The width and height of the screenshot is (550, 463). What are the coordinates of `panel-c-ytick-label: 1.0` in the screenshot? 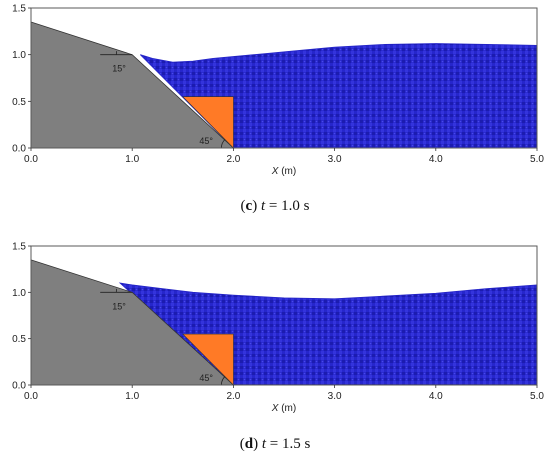 It's located at (19, 55).